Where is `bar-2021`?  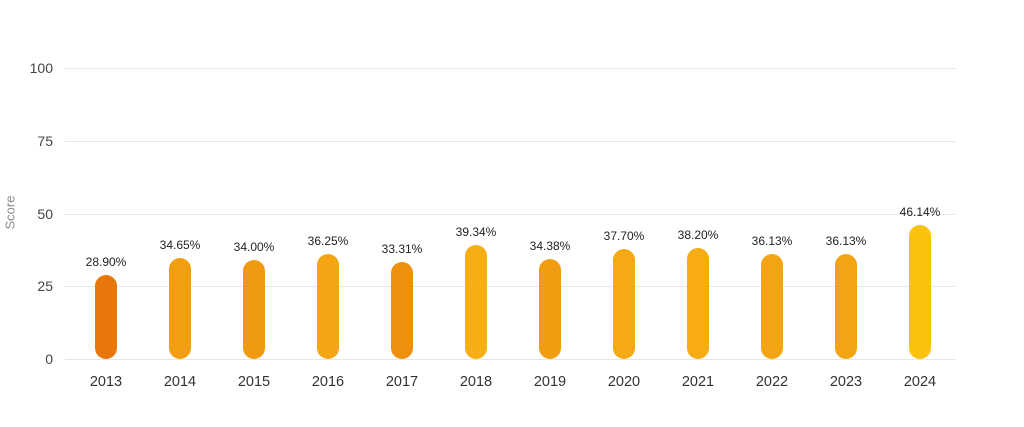
bar-2021 is located at coordinates (698, 303).